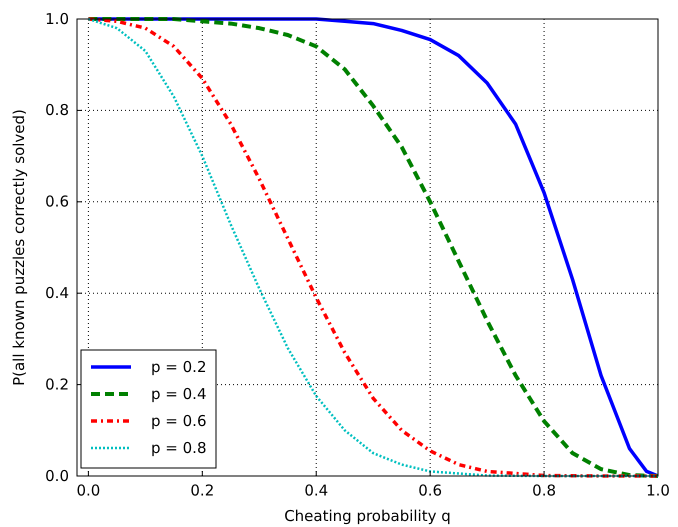 Image resolution: width=678 pixels, height=527 pixels. What do you see at coordinates (367, 516) in the screenshot?
I see `x-axis-title: Cheating probability q` at bounding box center [367, 516].